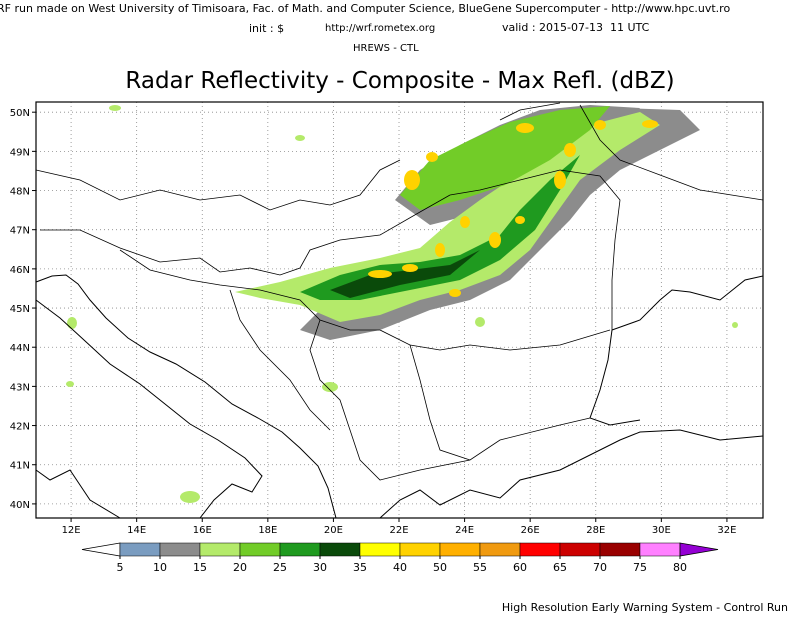 This screenshot has width=800, height=618. Describe the element at coordinates (71, 530) in the screenshot. I see `lon-label: 12E` at that location.